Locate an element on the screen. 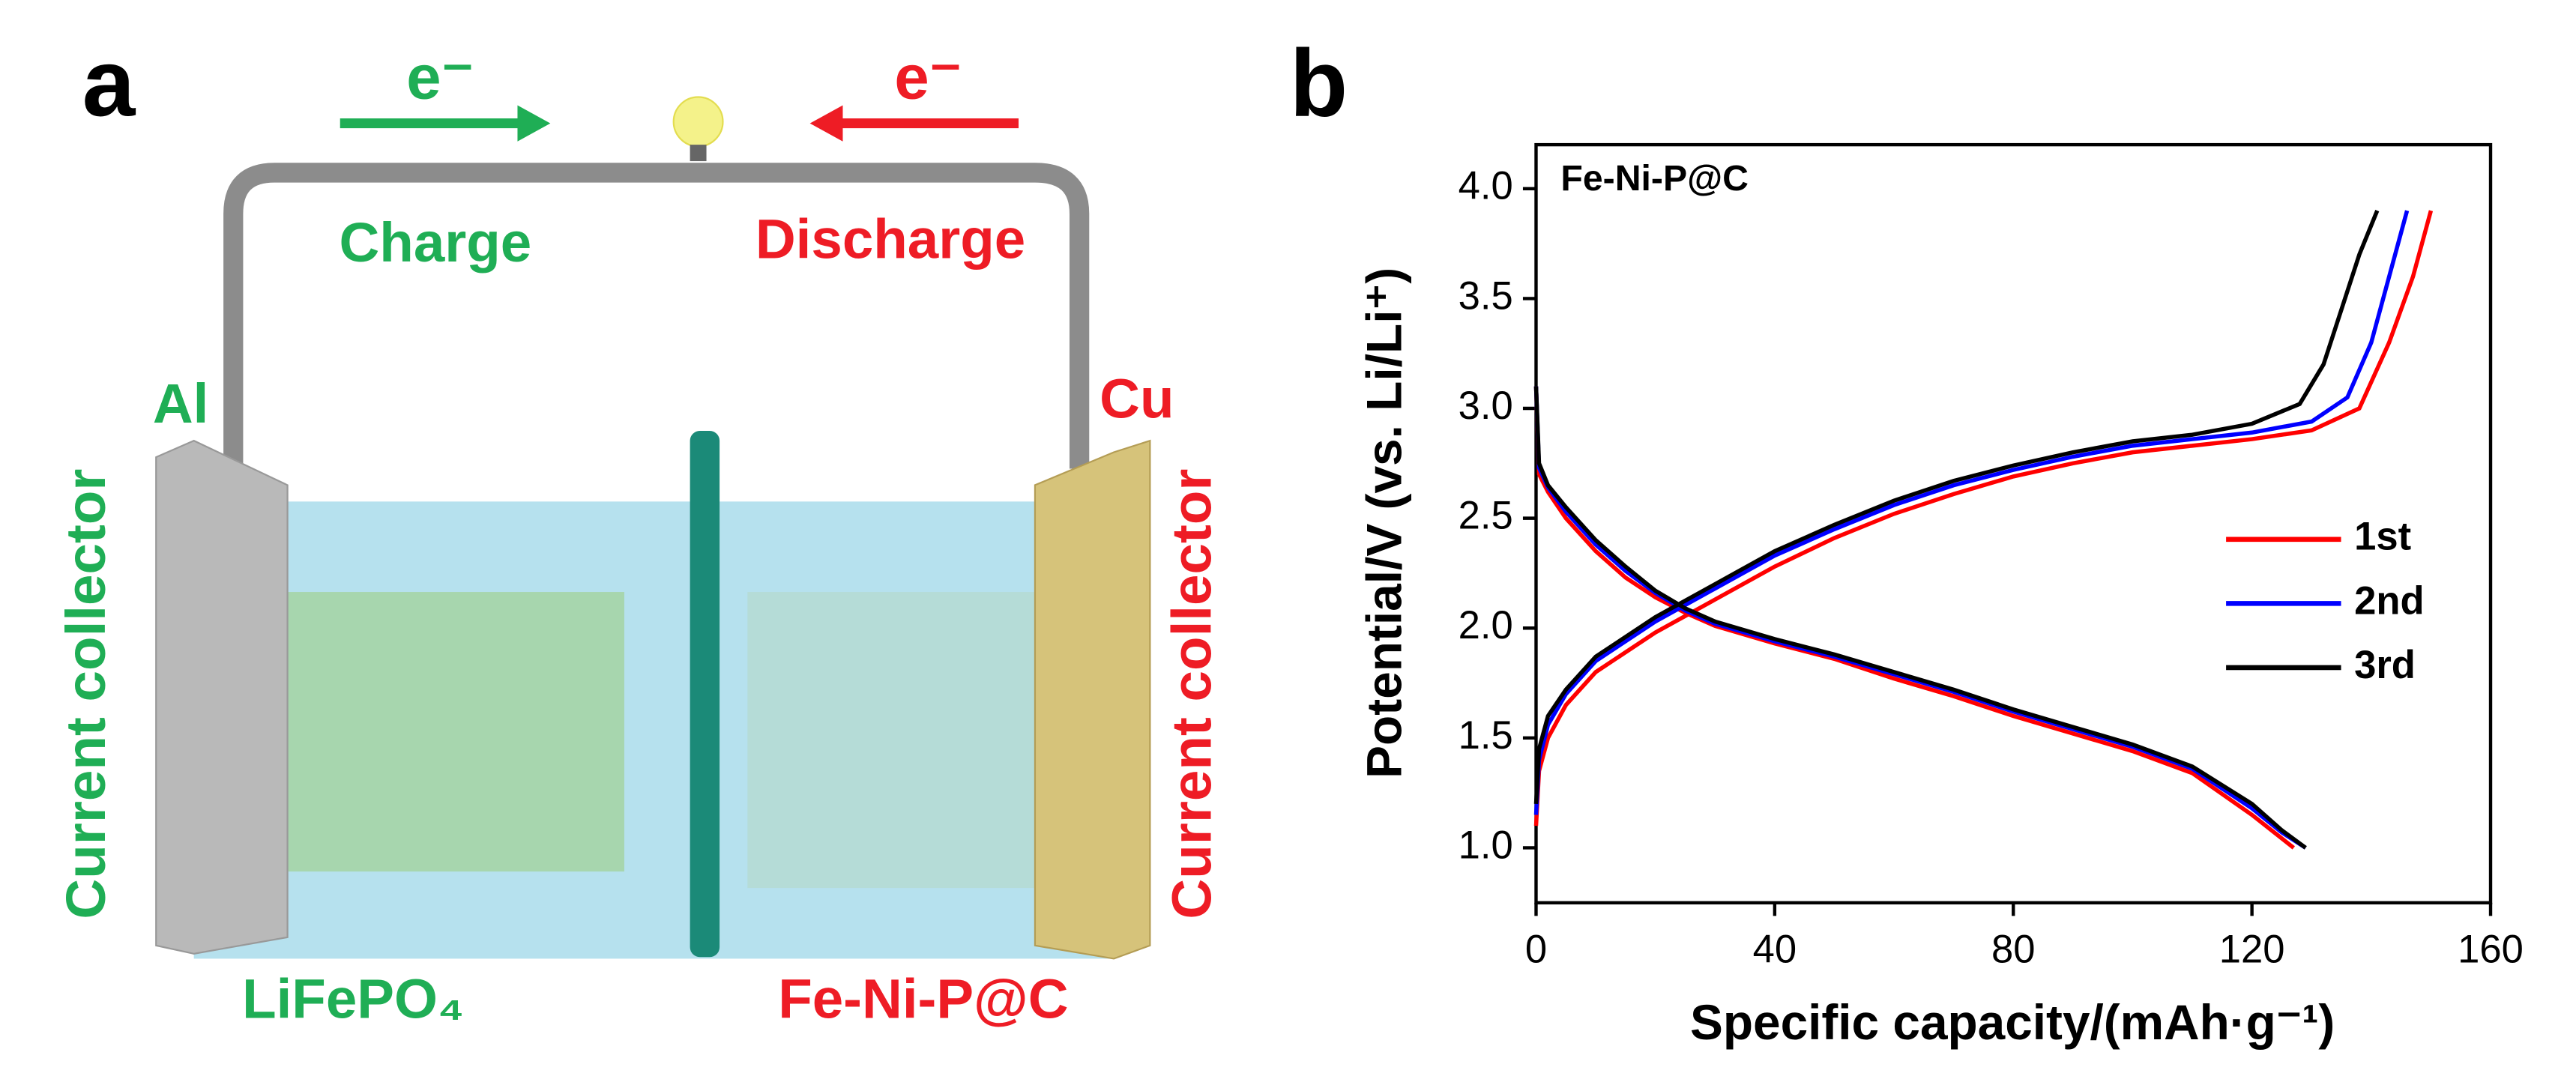  y-tick-label: 4.0 is located at coordinates (1486, 186).